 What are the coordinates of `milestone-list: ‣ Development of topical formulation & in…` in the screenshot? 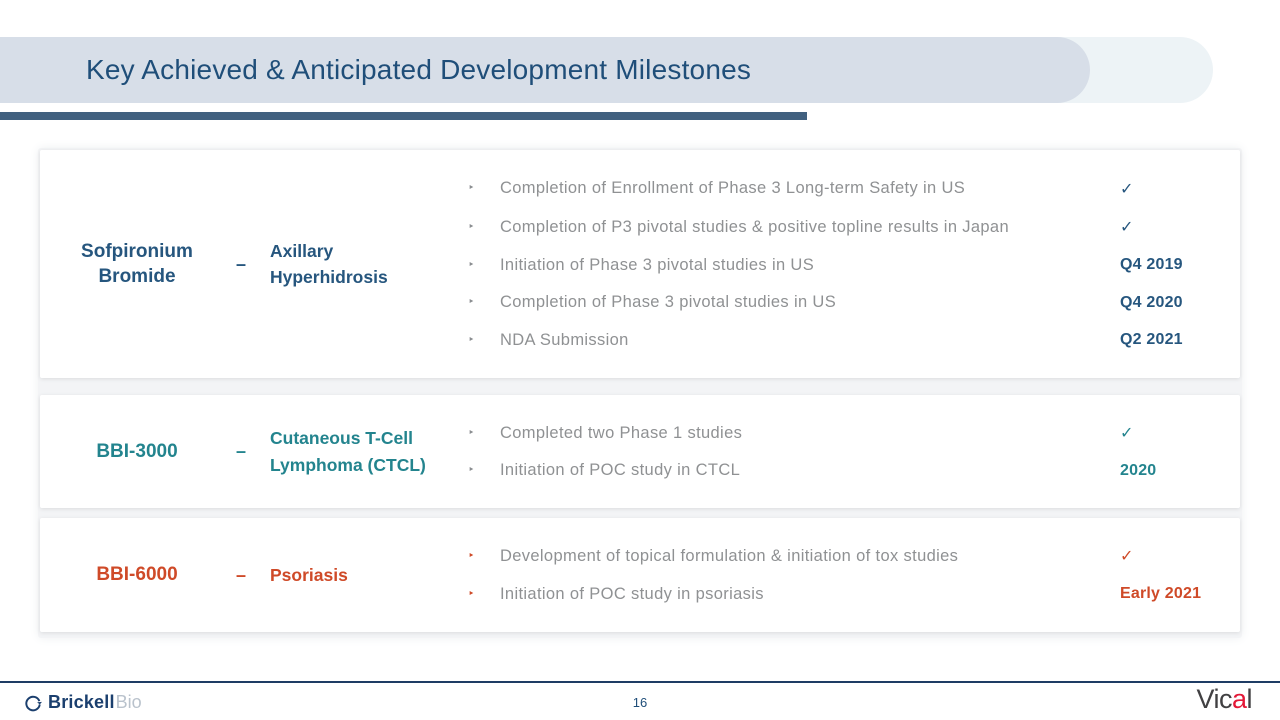 It's located at (846, 575).